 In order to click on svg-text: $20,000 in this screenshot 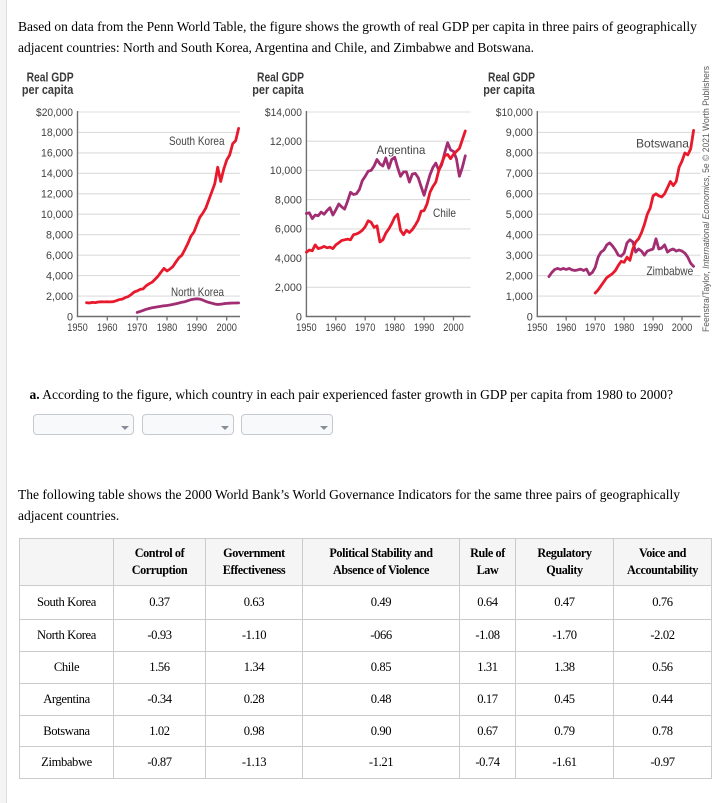, I will do `click(54, 113)`.